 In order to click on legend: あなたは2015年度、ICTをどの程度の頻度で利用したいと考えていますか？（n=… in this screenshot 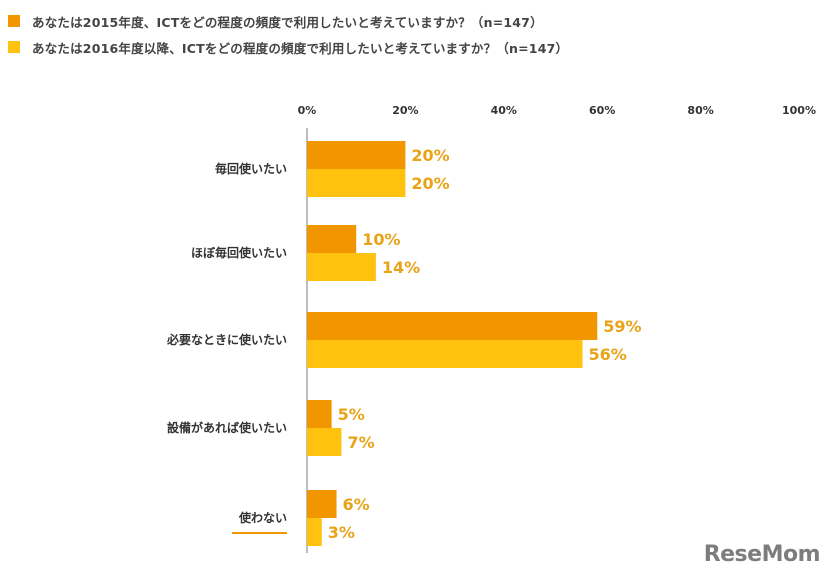, I will do `click(288, 36)`.